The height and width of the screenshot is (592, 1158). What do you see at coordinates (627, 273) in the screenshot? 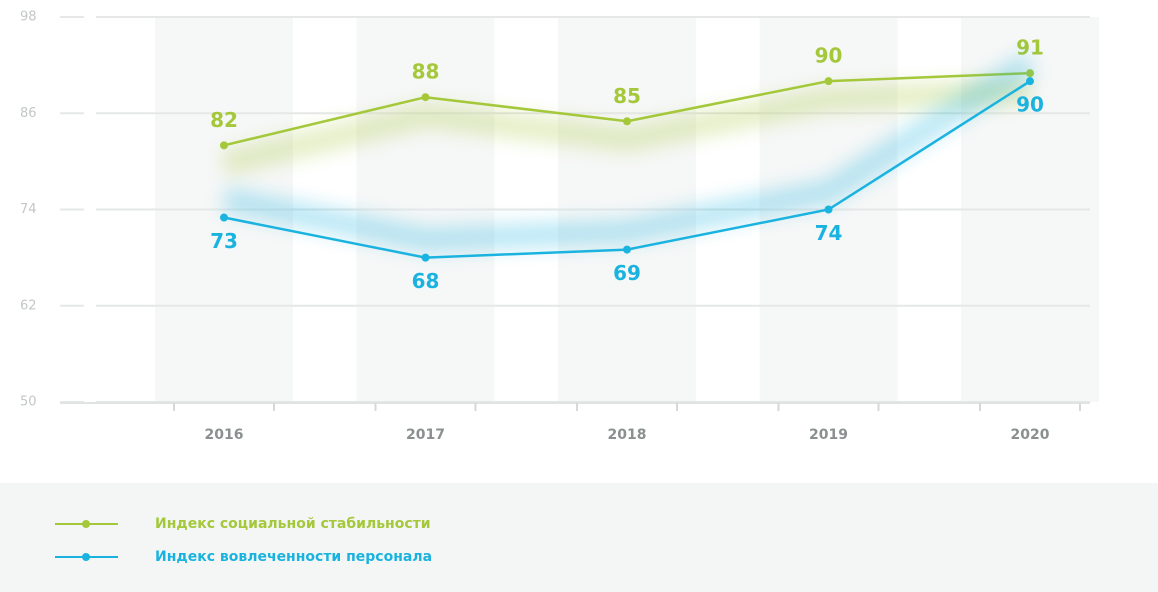
I see `data-label: 69` at bounding box center [627, 273].